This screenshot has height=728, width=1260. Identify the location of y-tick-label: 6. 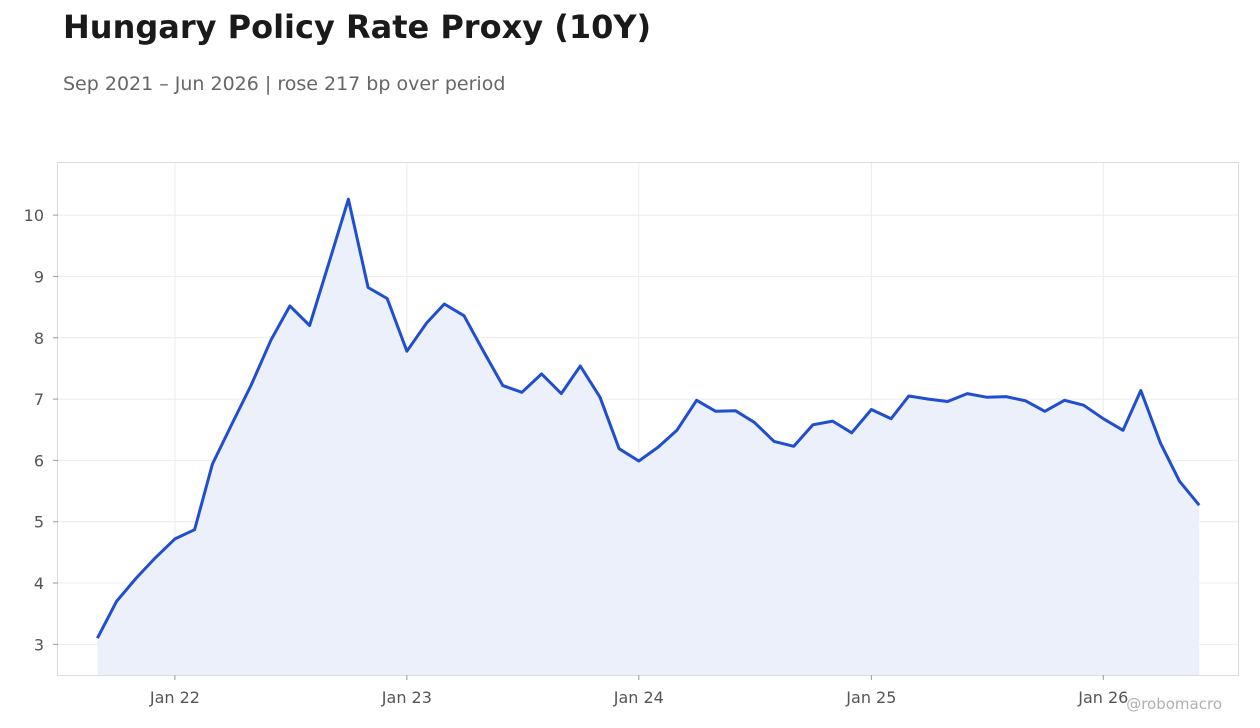
(39, 460).